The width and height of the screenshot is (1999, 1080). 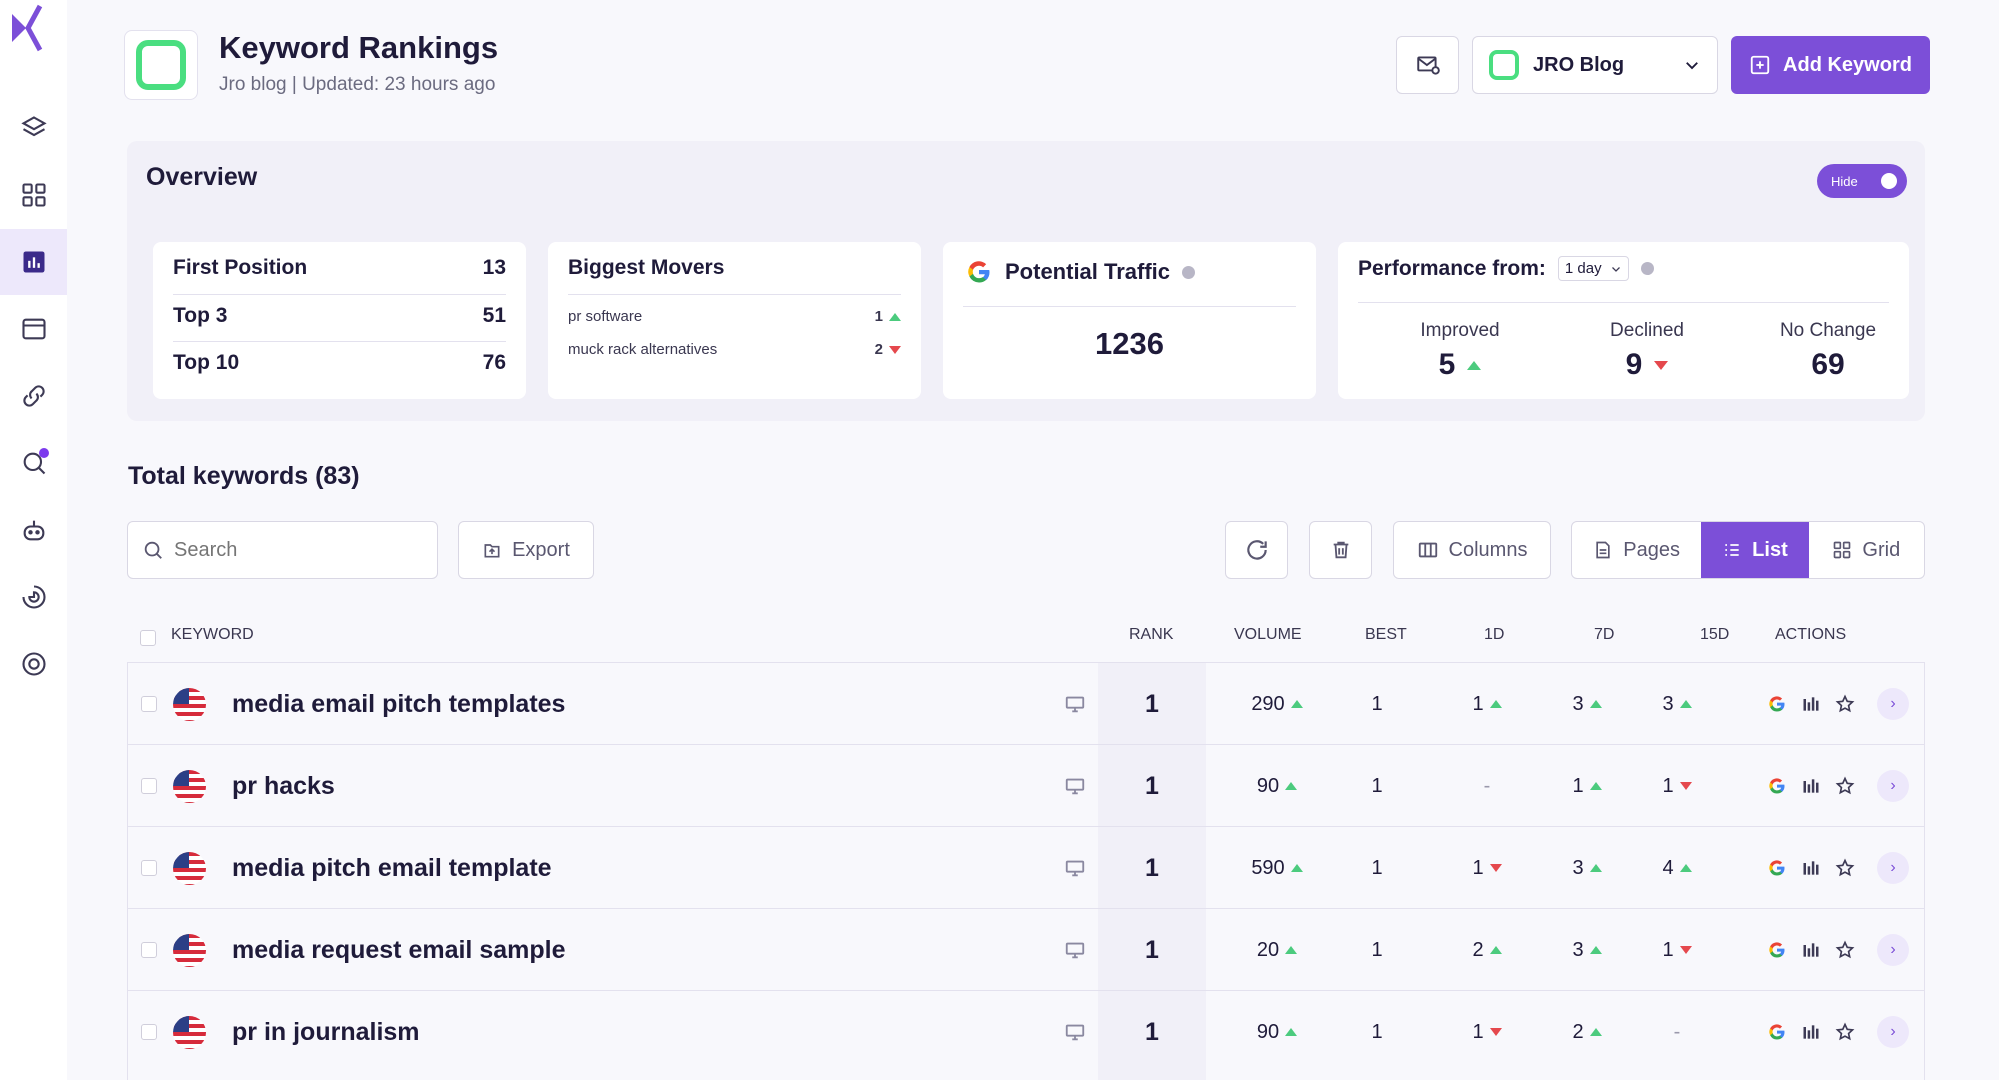 What do you see at coordinates (1268, 634) in the screenshot?
I see `col-volume: VOLUME` at bounding box center [1268, 634].